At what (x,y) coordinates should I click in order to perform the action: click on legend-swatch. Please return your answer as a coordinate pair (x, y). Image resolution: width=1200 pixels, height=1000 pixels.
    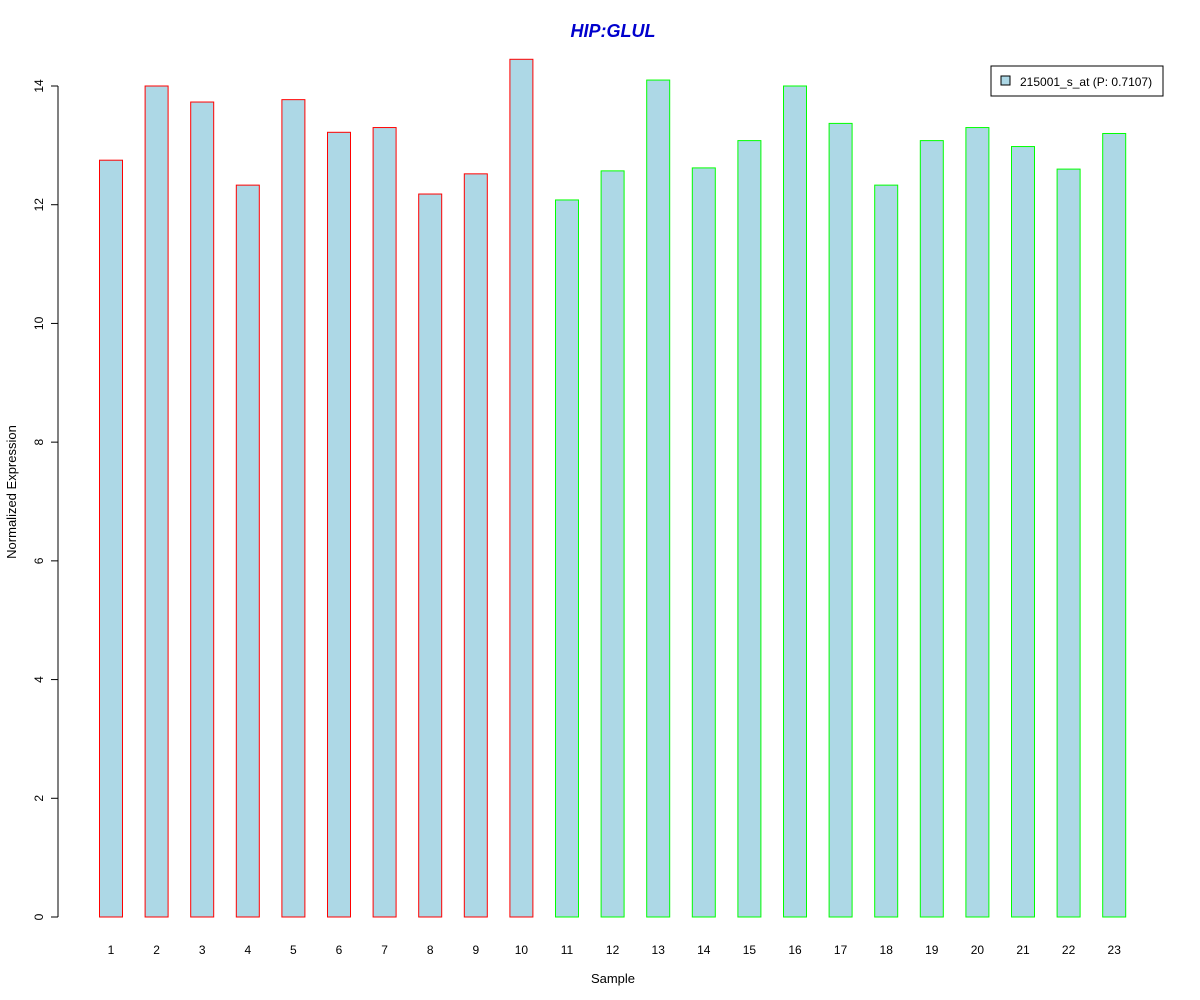
    Looking at the image, I should click on (1005, 80).